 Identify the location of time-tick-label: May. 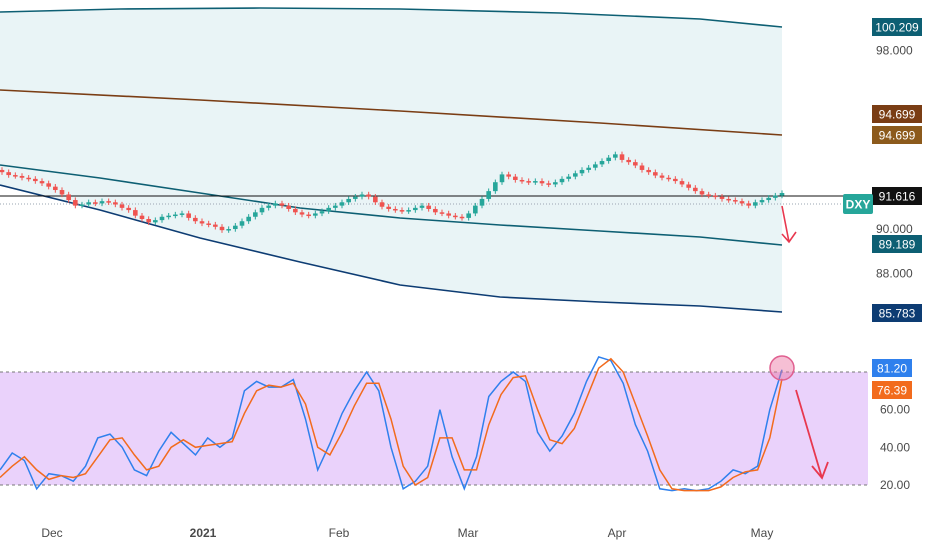
(762, 533).